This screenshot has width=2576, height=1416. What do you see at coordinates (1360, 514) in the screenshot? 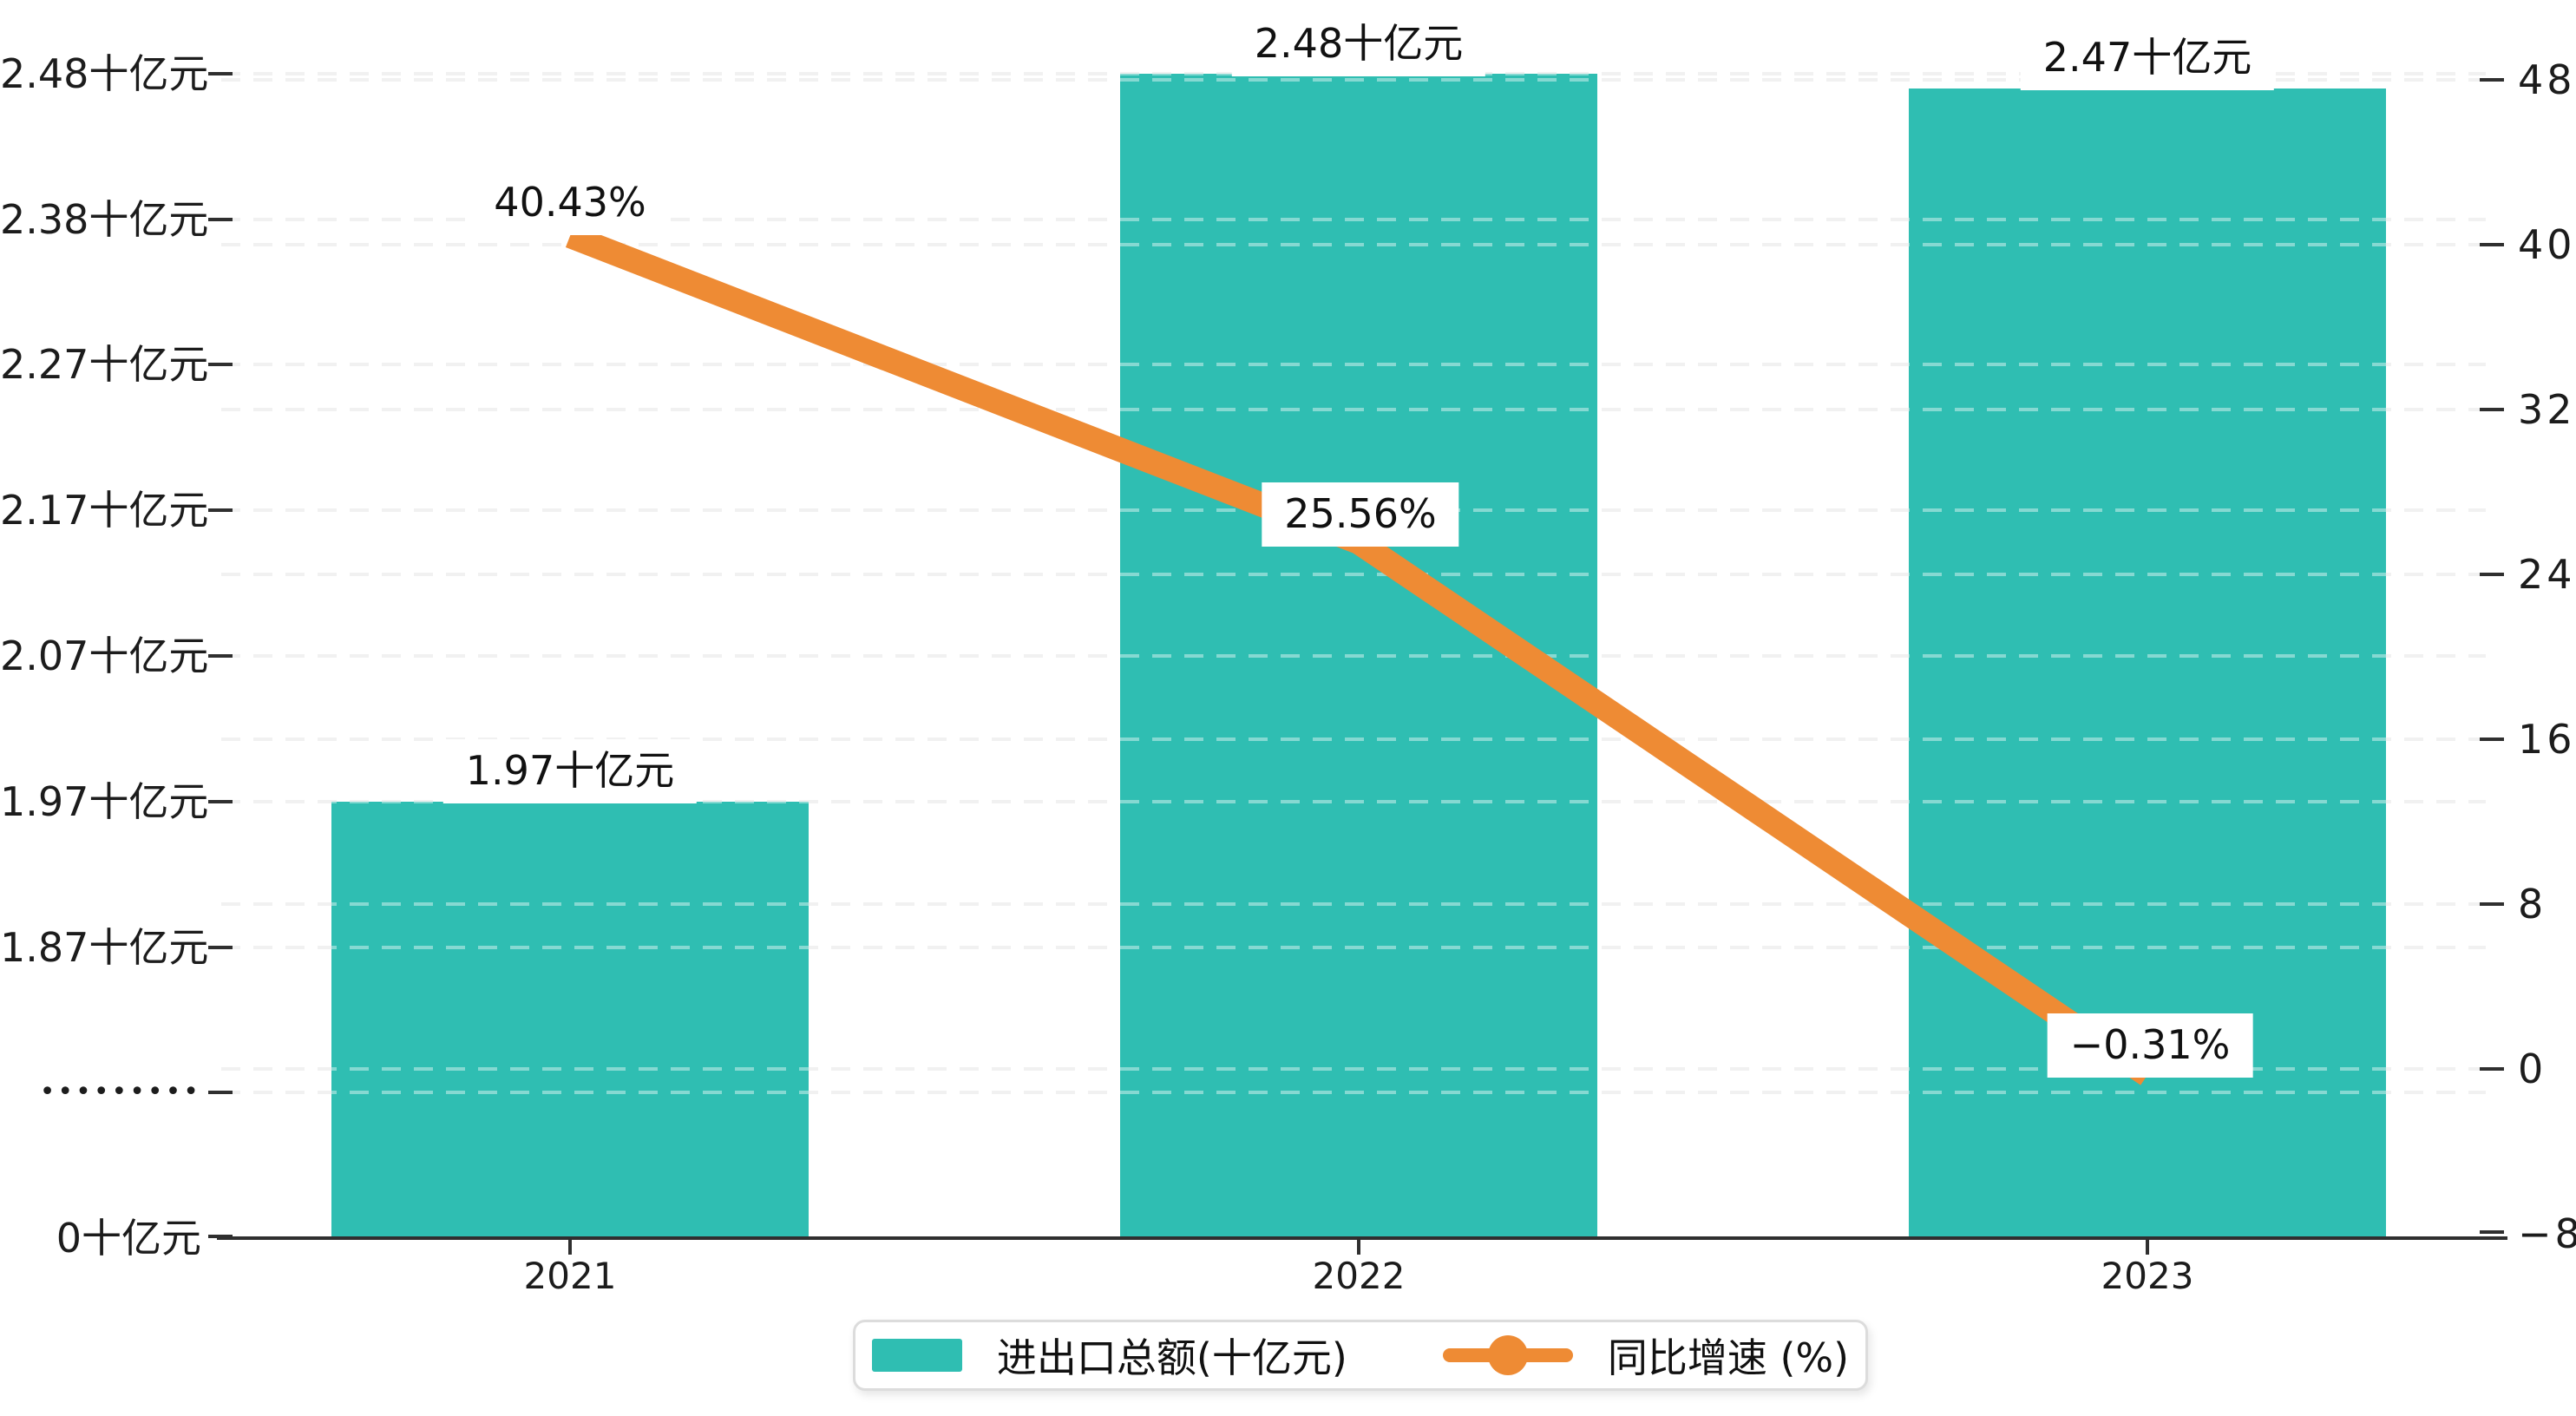
I see `line-value-label-2022: 25.56%` at bounding box center [1360, 514].